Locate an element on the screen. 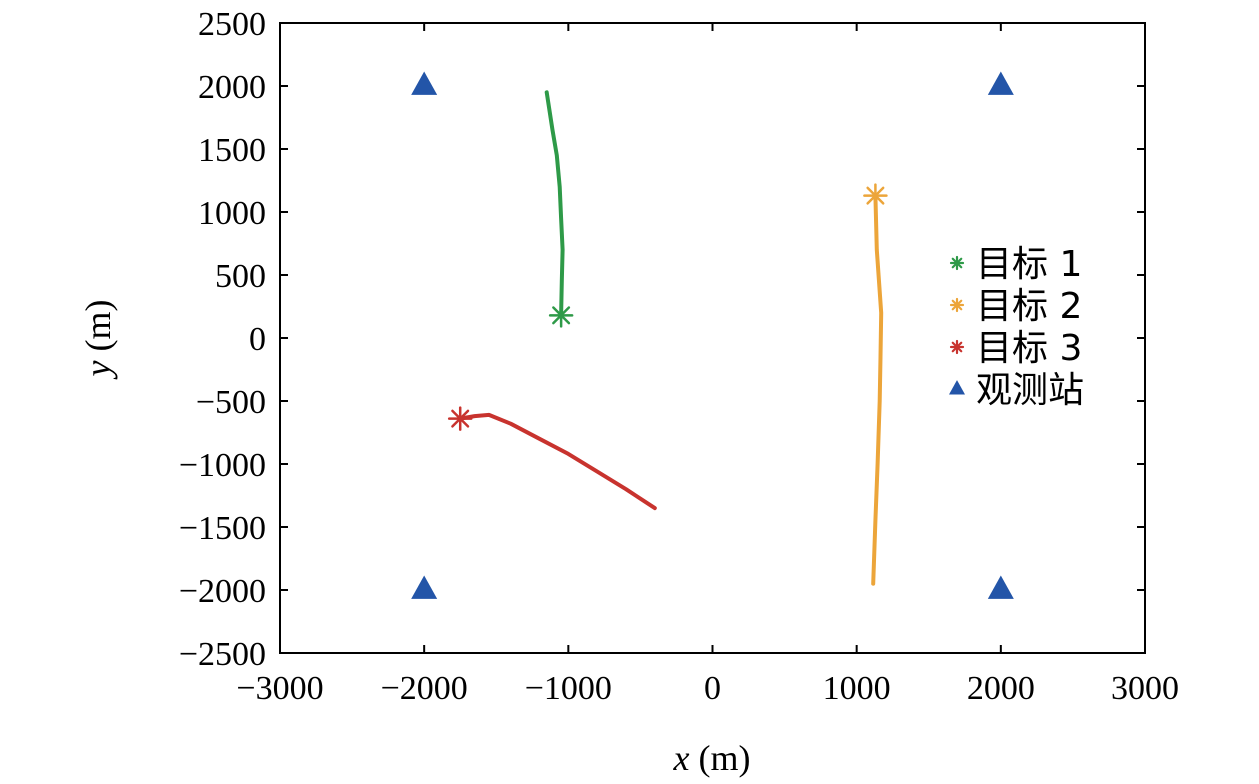 This screenshot has width=1259, height=784. y-tick-label: −1500 is located at coordinates (222, 528).